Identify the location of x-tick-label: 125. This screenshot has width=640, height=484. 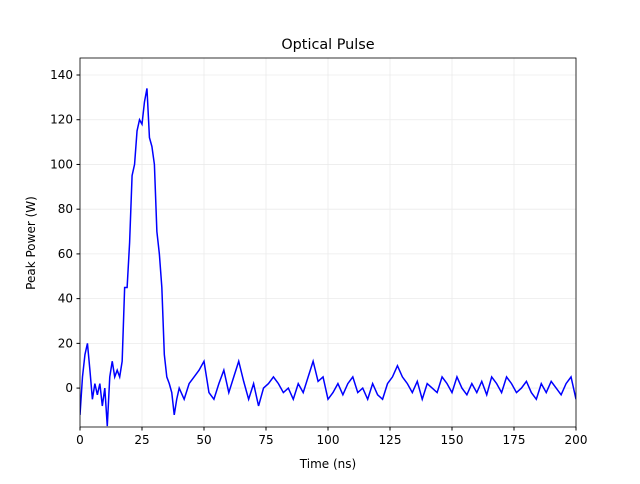
(390, 440).